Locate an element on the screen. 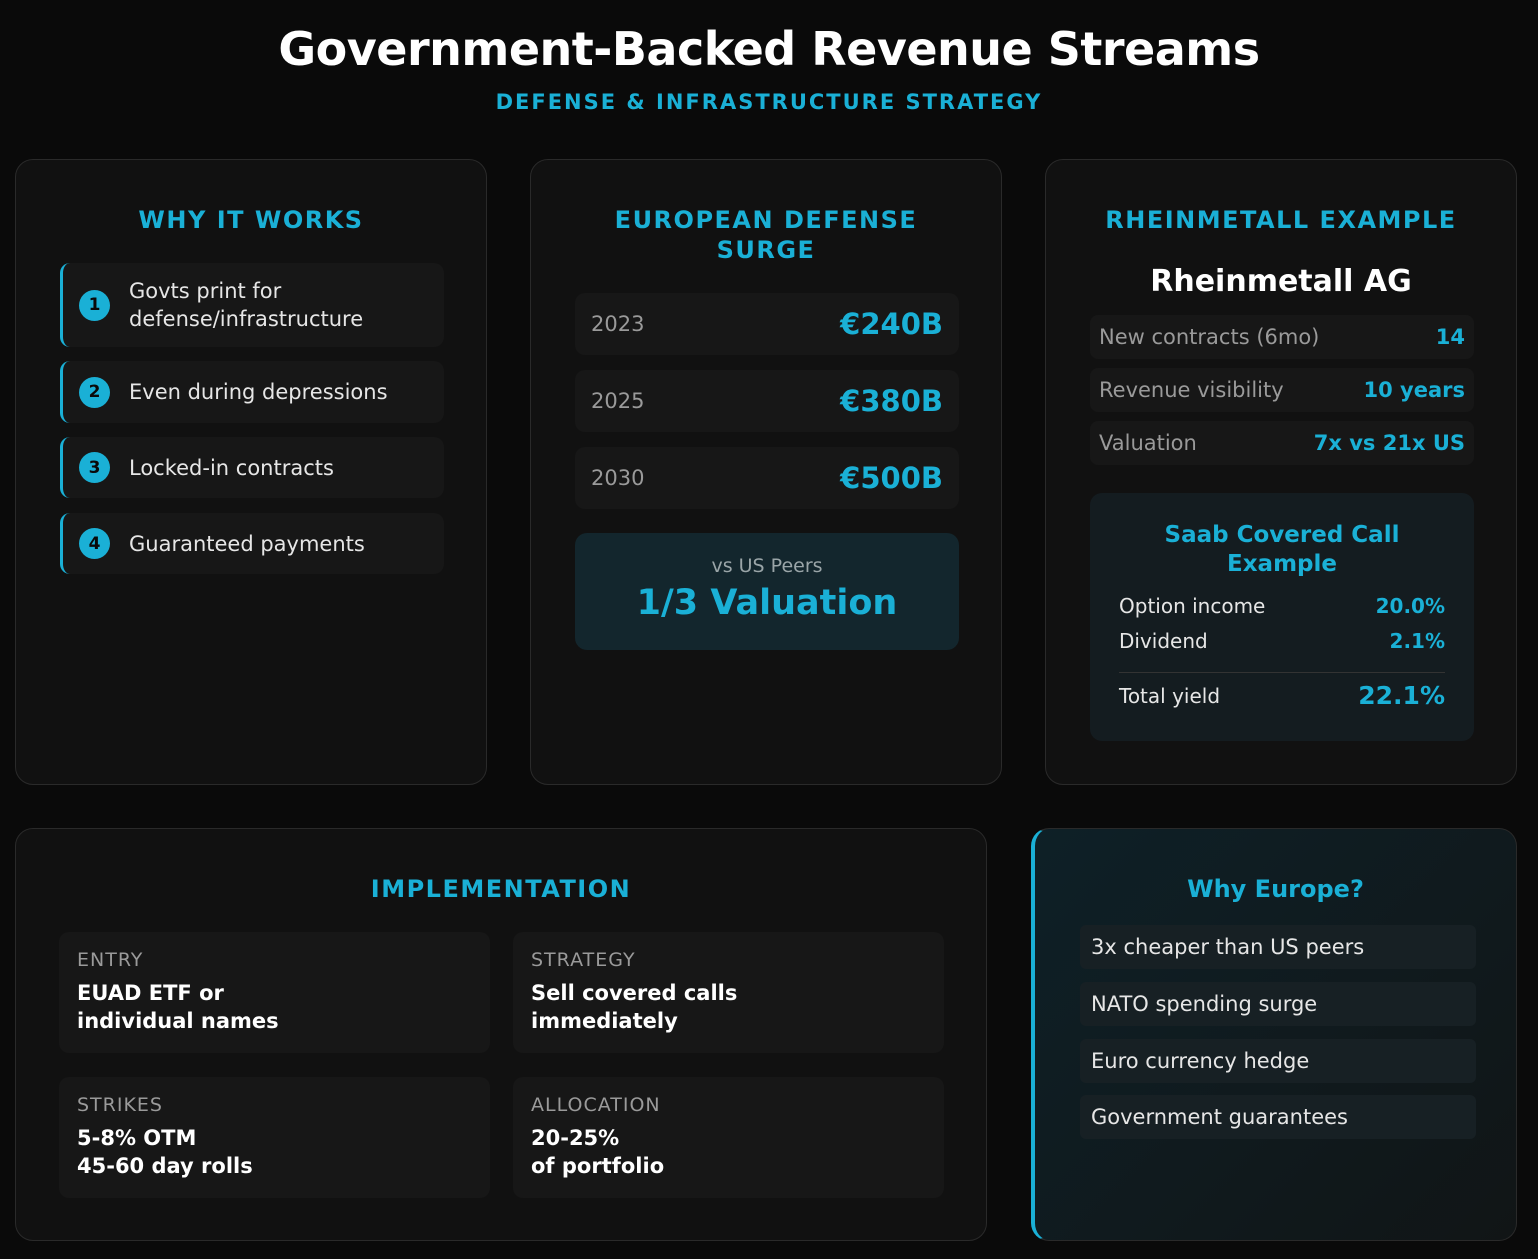 The height and width of the screenshot is (1259, 1538). company-name: Rheinmetall AG is located at coordinates (1281, 281).